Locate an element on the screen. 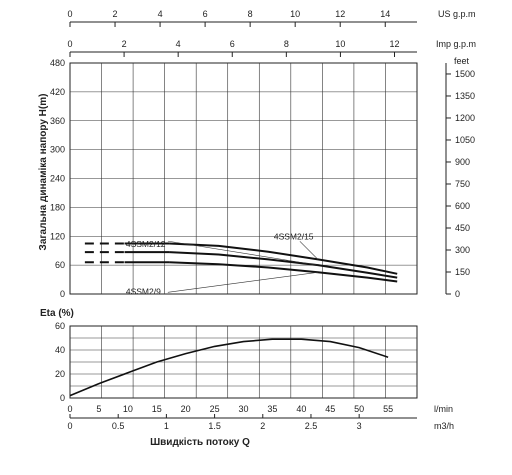  lmin-tick-label: 5 is located at coordinates (98, 409).